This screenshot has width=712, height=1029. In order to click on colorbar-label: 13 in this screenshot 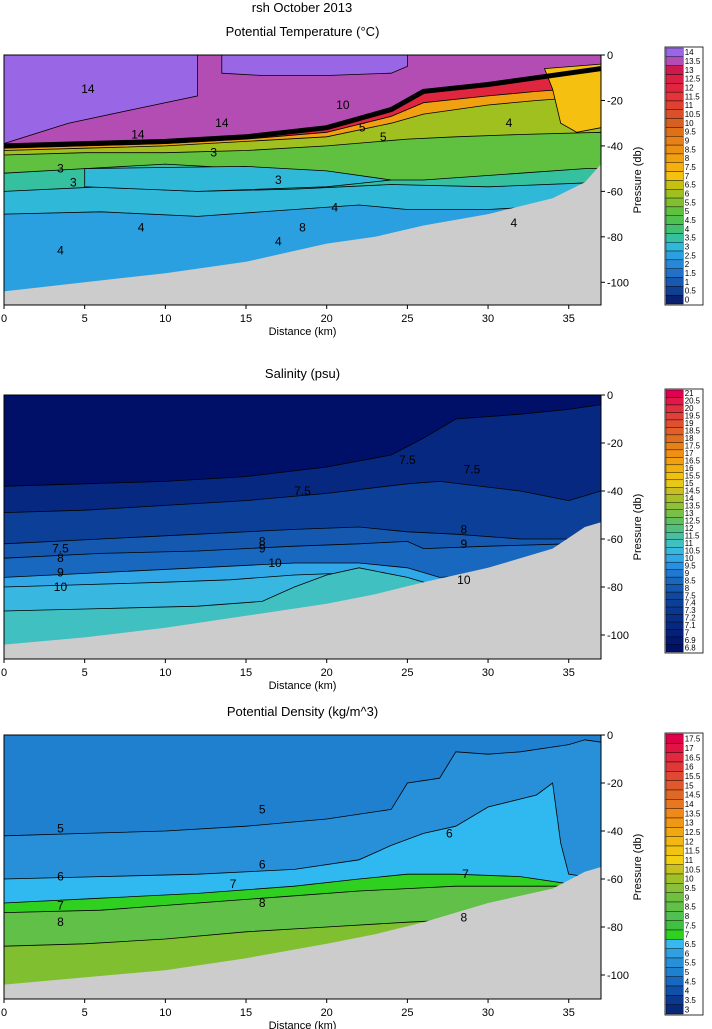, I will do `click(689, 513)`.